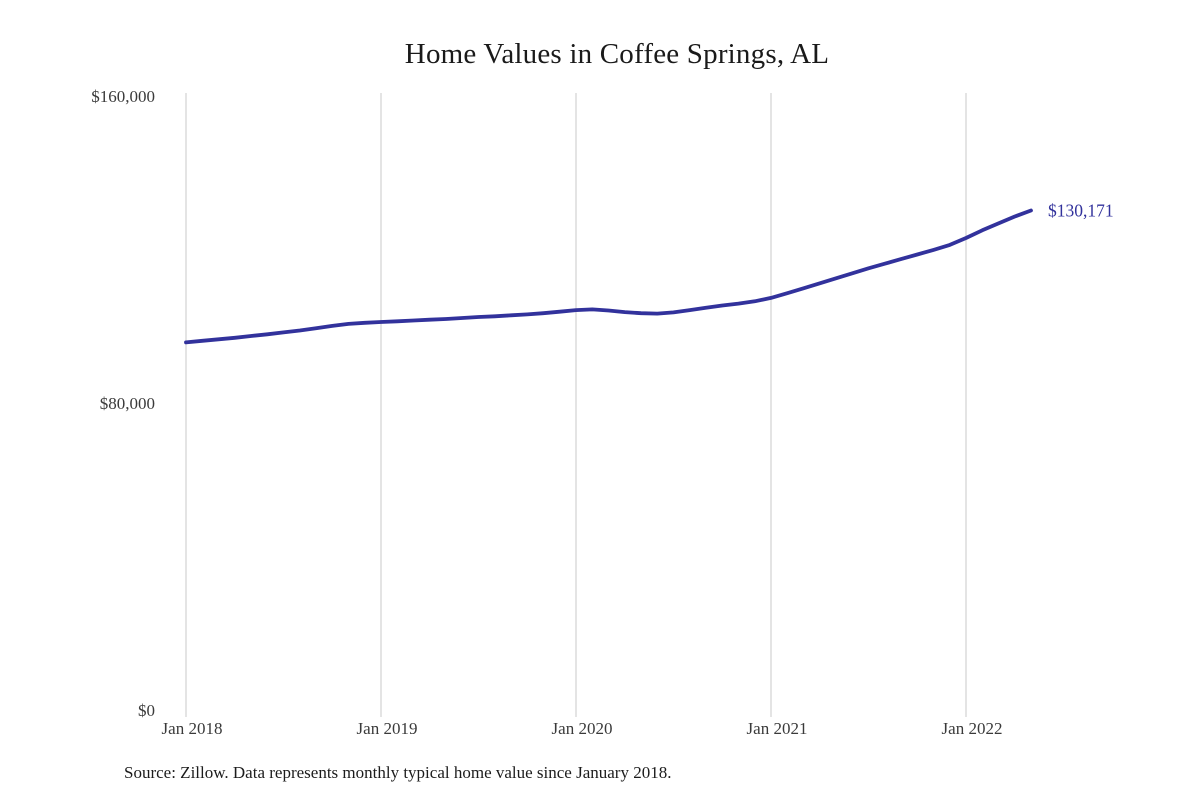 The image size is (1200, 800). I want to click on x-axis-tick-label: Jan 2021, so click(777, 728).